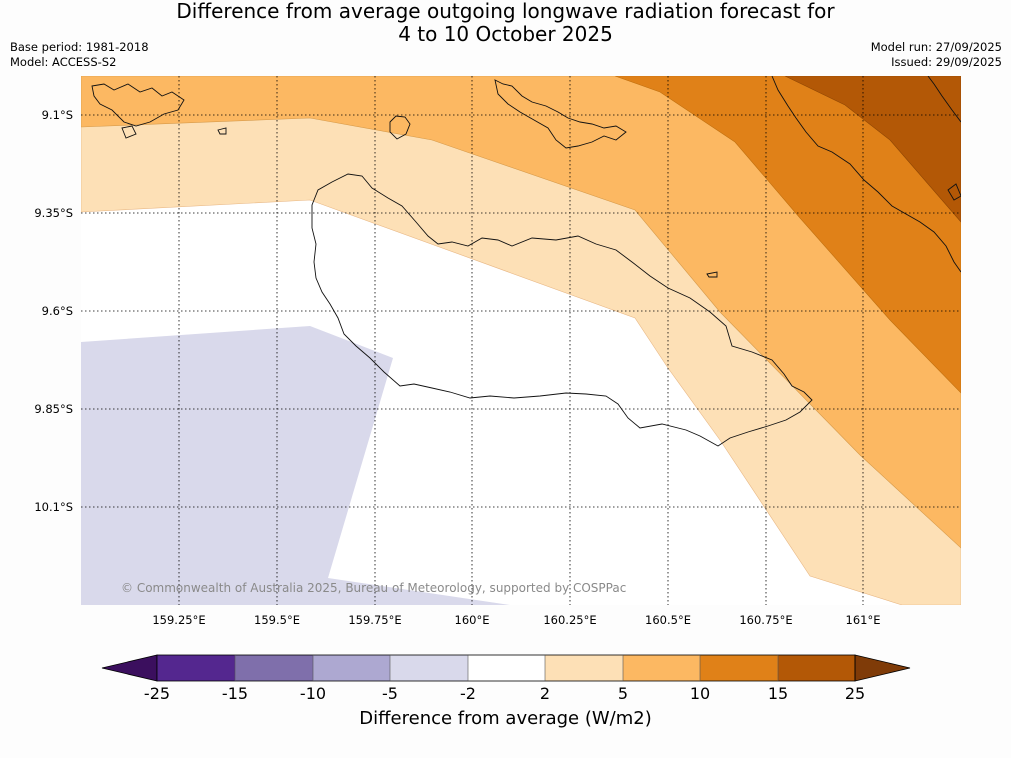  Describe the element at coordinates (400, 127) in the screenshot. I see `savo-island-coast` at that location.